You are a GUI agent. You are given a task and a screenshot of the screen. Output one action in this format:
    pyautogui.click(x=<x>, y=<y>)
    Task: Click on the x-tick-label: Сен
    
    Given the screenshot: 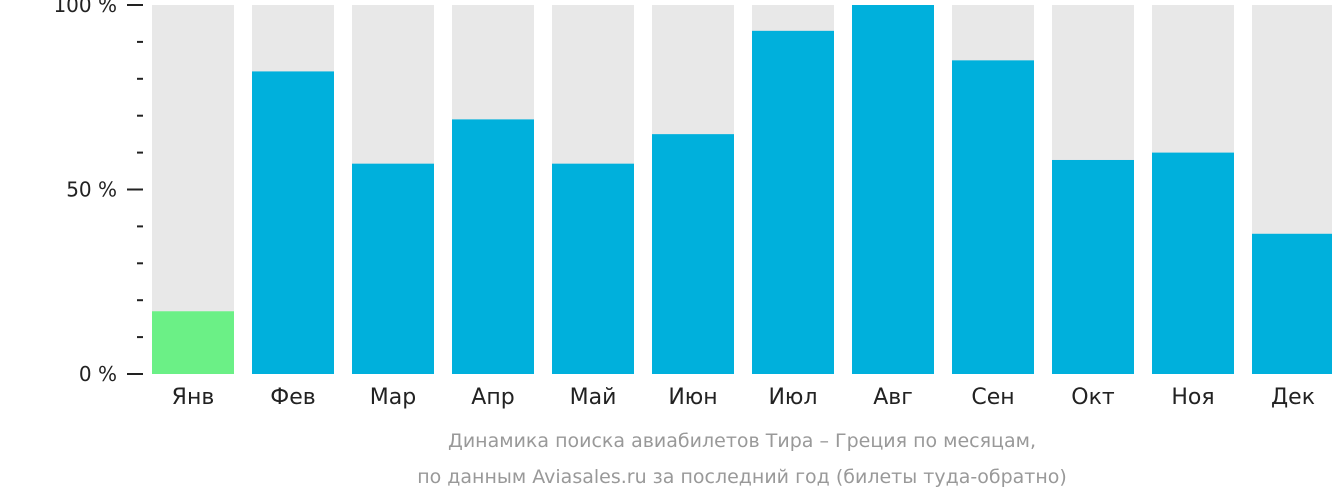 What is the action you would take?
    pyautogui.click(x=992, y=397)
    